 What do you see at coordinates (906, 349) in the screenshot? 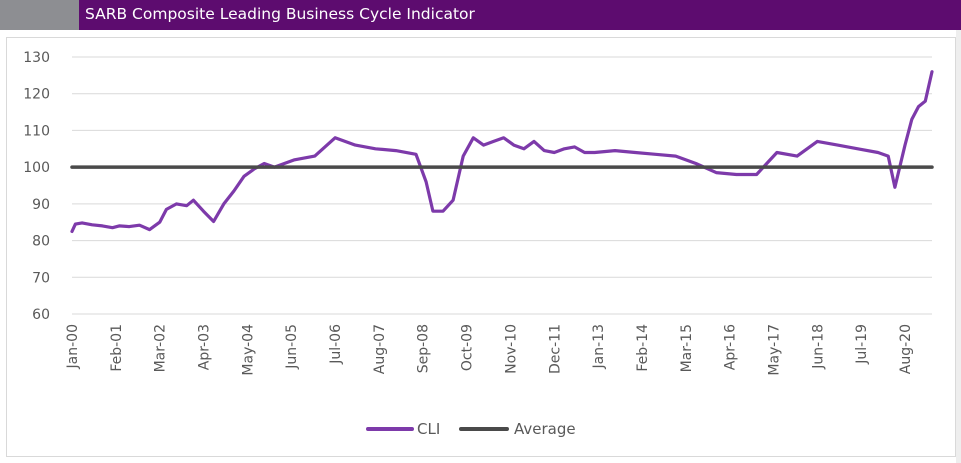
I see `x-tick-Aug-20: Aug-20` at bounding box center [906, 349].